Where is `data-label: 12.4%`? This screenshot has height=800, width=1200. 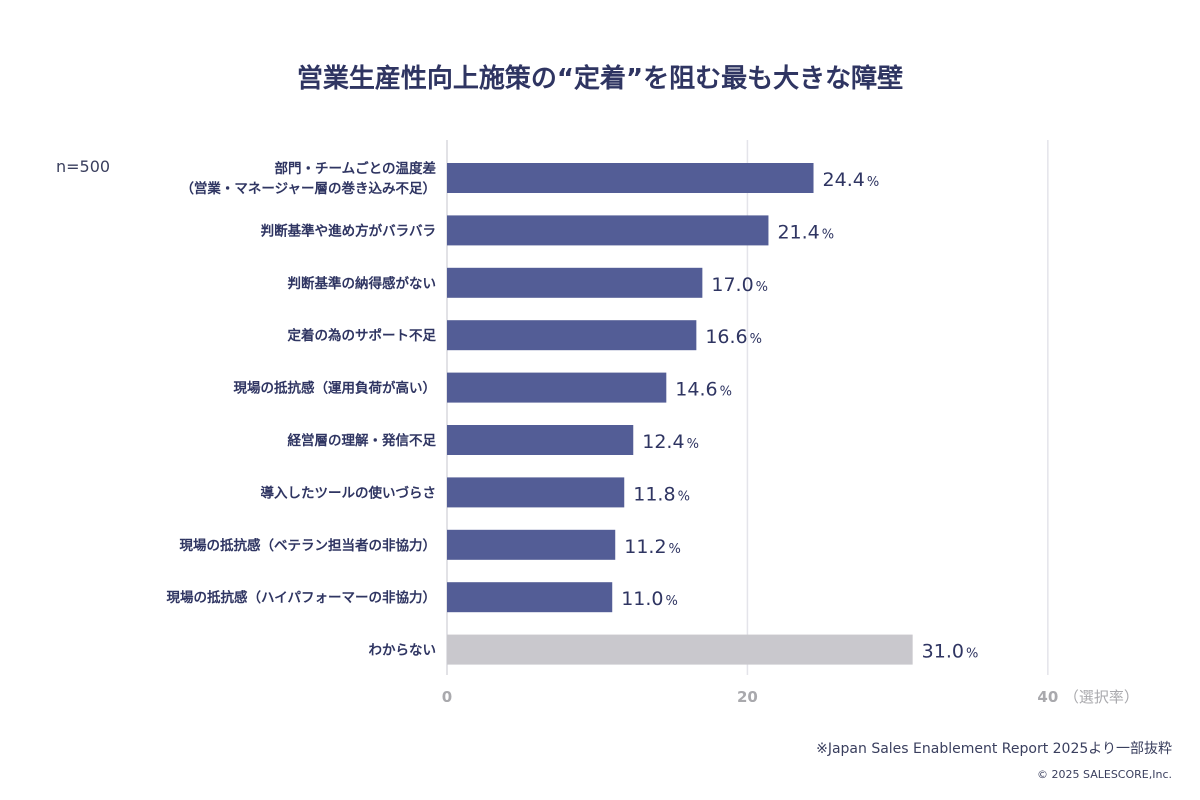 data-label: 12.4% is located at coordinates (670, 442).